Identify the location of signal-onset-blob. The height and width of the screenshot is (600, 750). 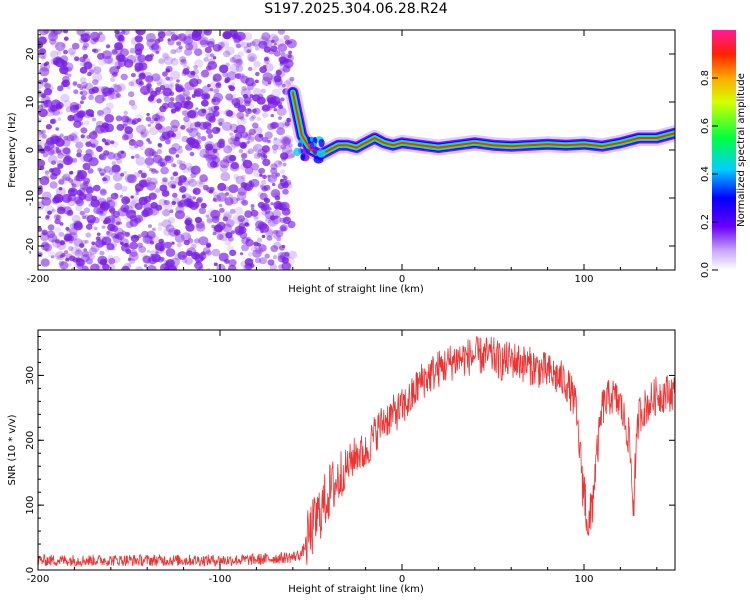
(297, 152).